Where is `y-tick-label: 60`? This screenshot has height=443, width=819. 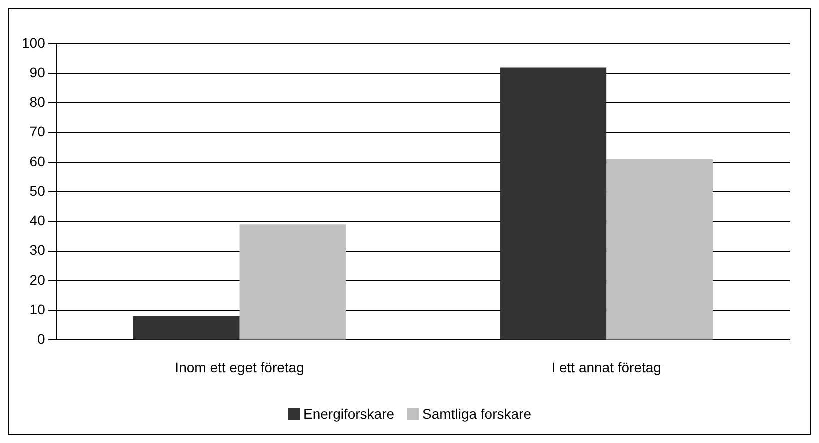
y-tick-label: 60 is located at coordinates (38, 161).